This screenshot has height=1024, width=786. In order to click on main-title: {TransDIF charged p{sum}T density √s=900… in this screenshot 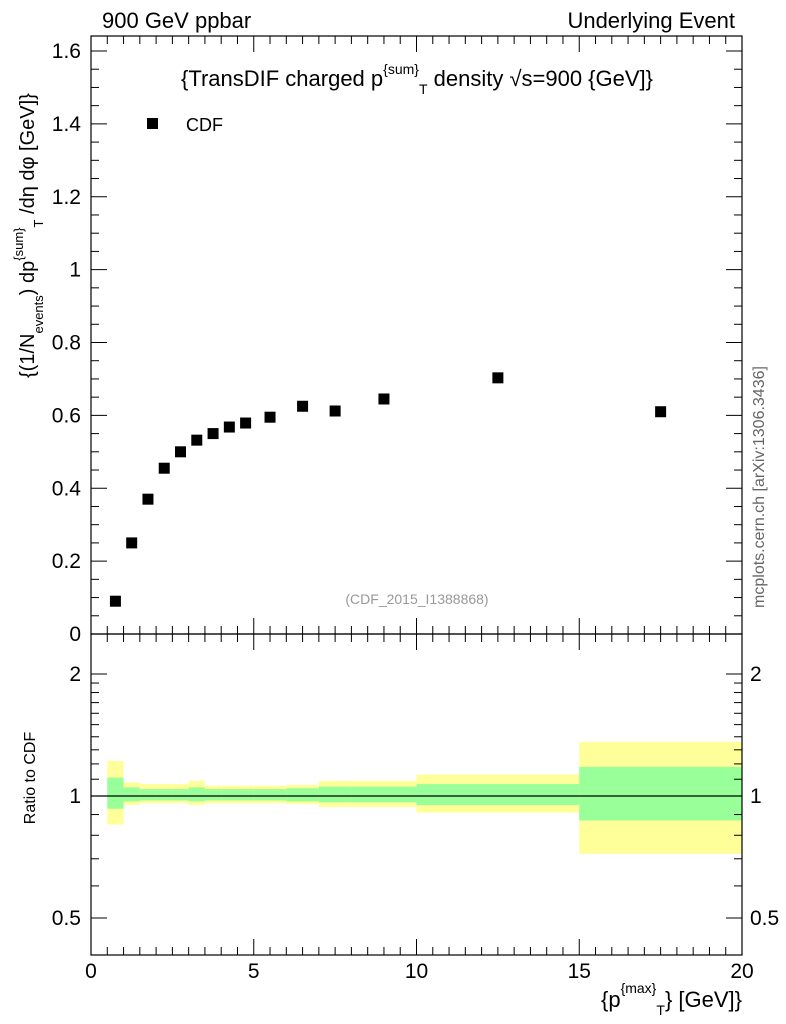, I will do `click(417, 79)`.